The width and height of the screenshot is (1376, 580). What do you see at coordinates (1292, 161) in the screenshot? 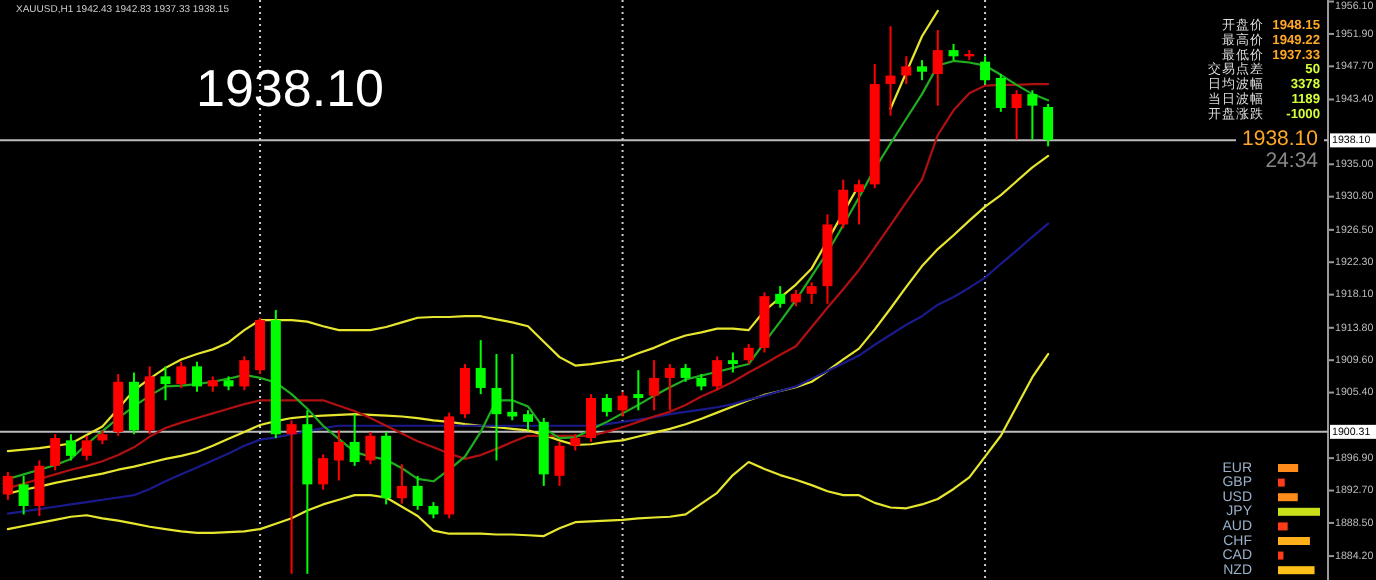
I see `text: 24:34` at bounding box center [1292, 161].